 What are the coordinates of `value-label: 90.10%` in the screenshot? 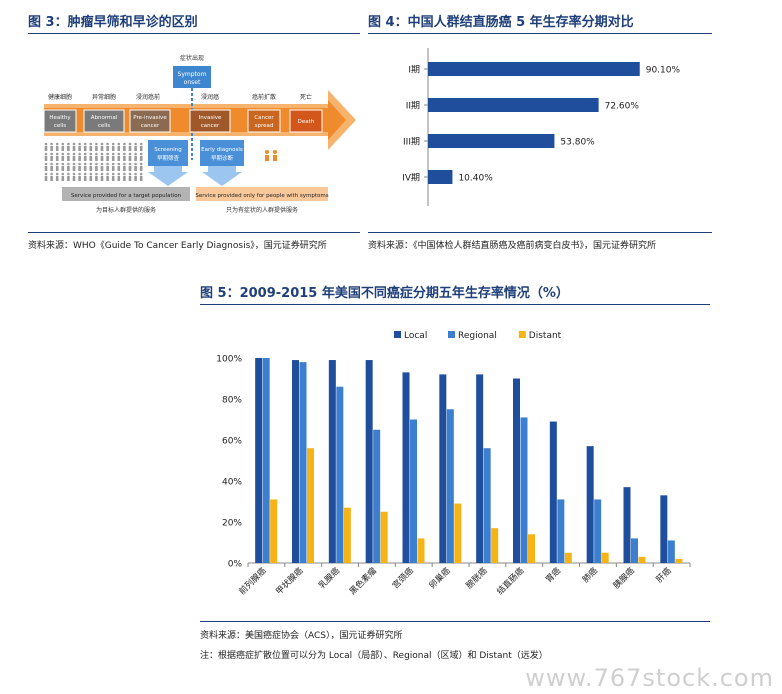 It's located at (663, 71).